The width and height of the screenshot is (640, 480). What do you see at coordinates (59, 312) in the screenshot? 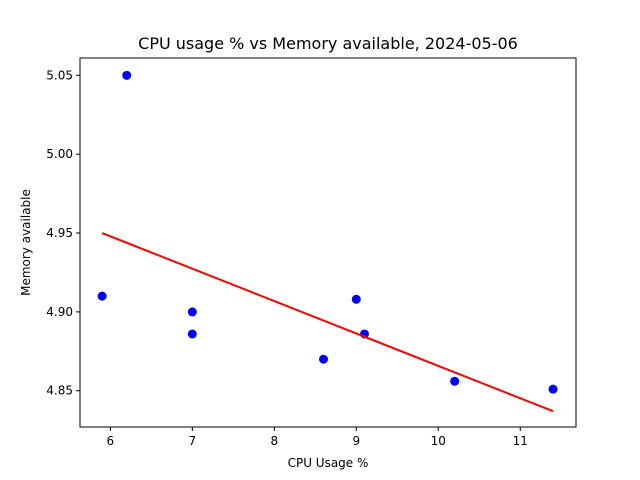
I see `y-tick-label-1: 4.90` at bounding box center [59, 312].